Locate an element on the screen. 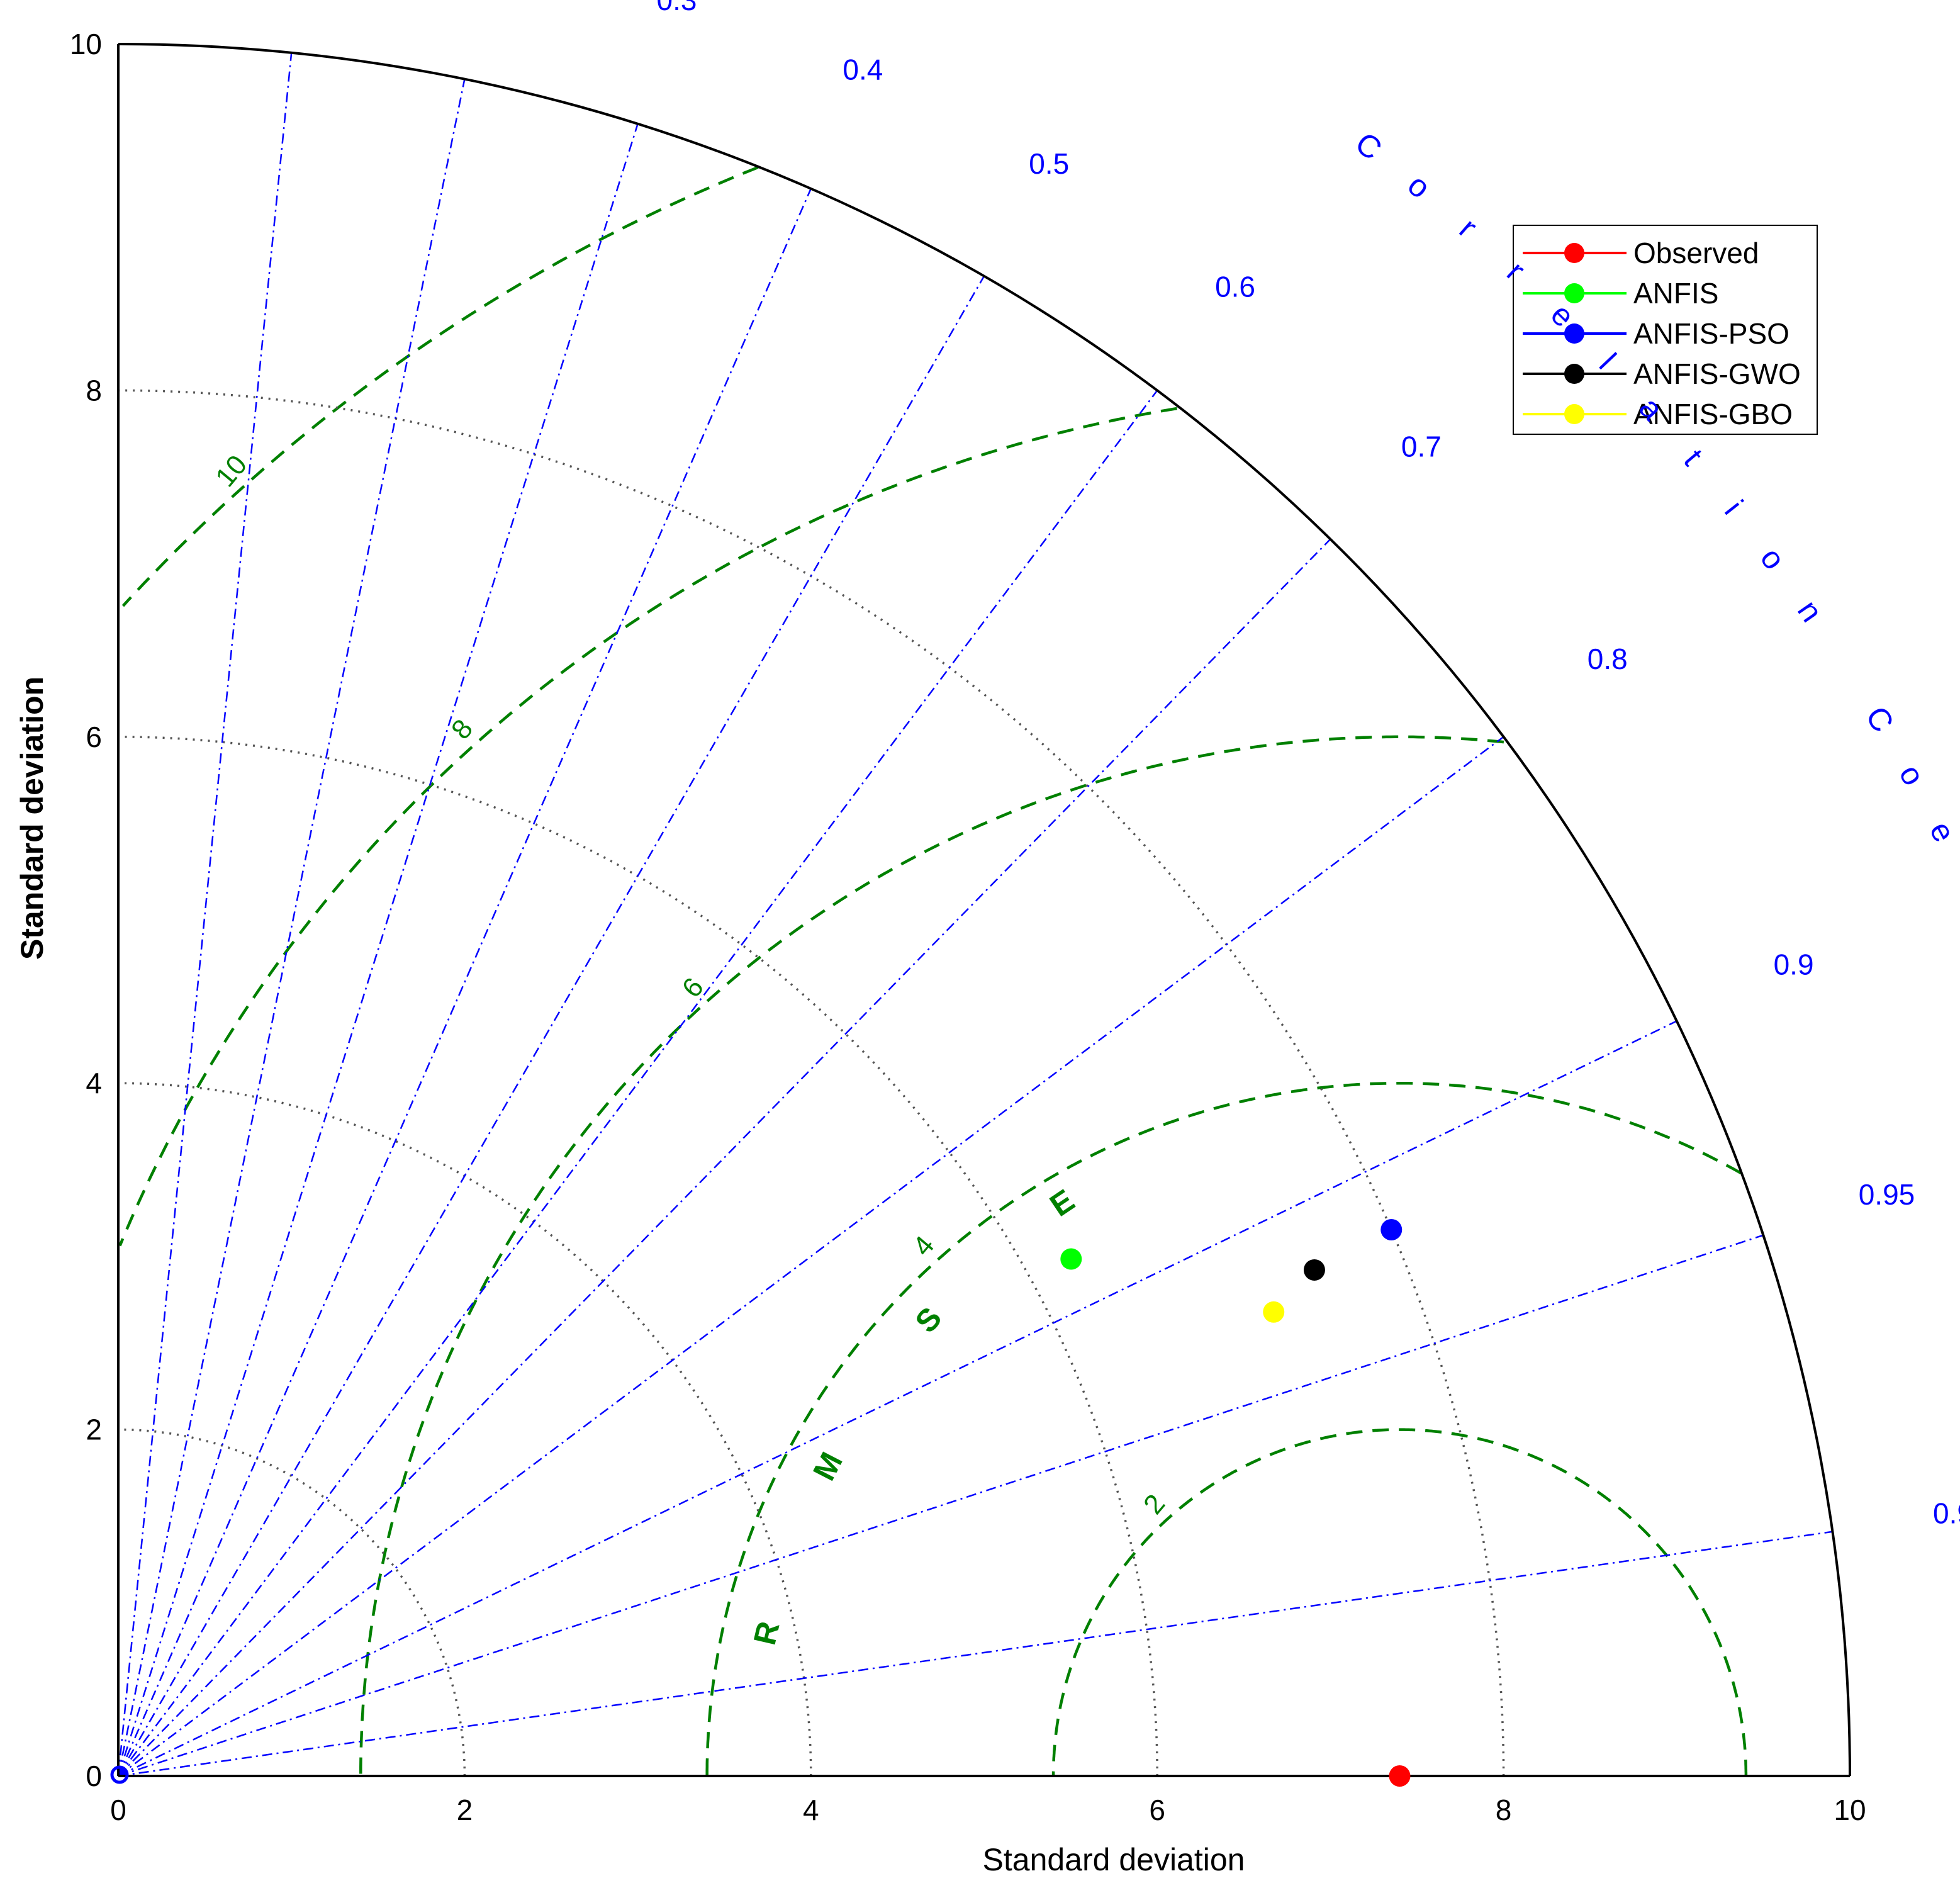 This screenshot has height=1888, width=1960. corr-label-0.3: 0.3 is located at coordinates (677, 8).